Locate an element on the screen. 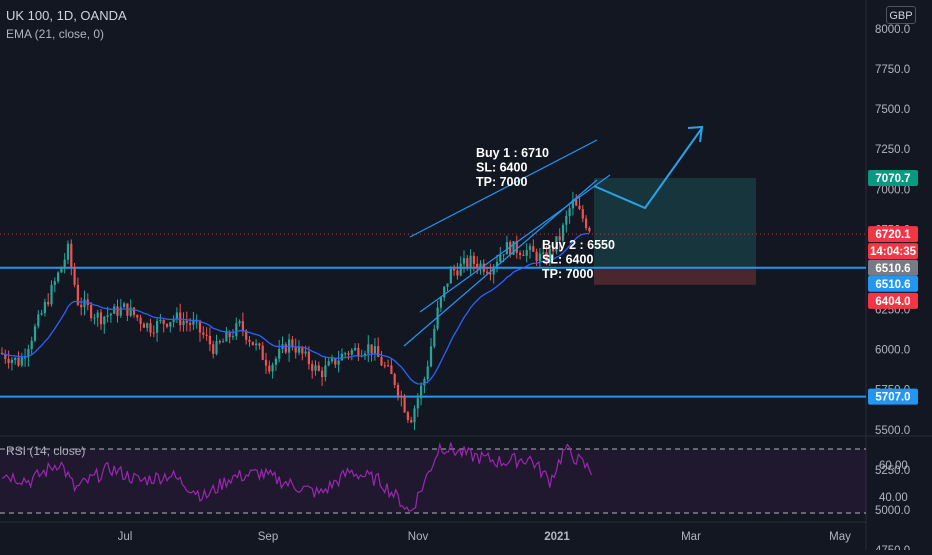  rsi-band is located at coordinates (433, 481).